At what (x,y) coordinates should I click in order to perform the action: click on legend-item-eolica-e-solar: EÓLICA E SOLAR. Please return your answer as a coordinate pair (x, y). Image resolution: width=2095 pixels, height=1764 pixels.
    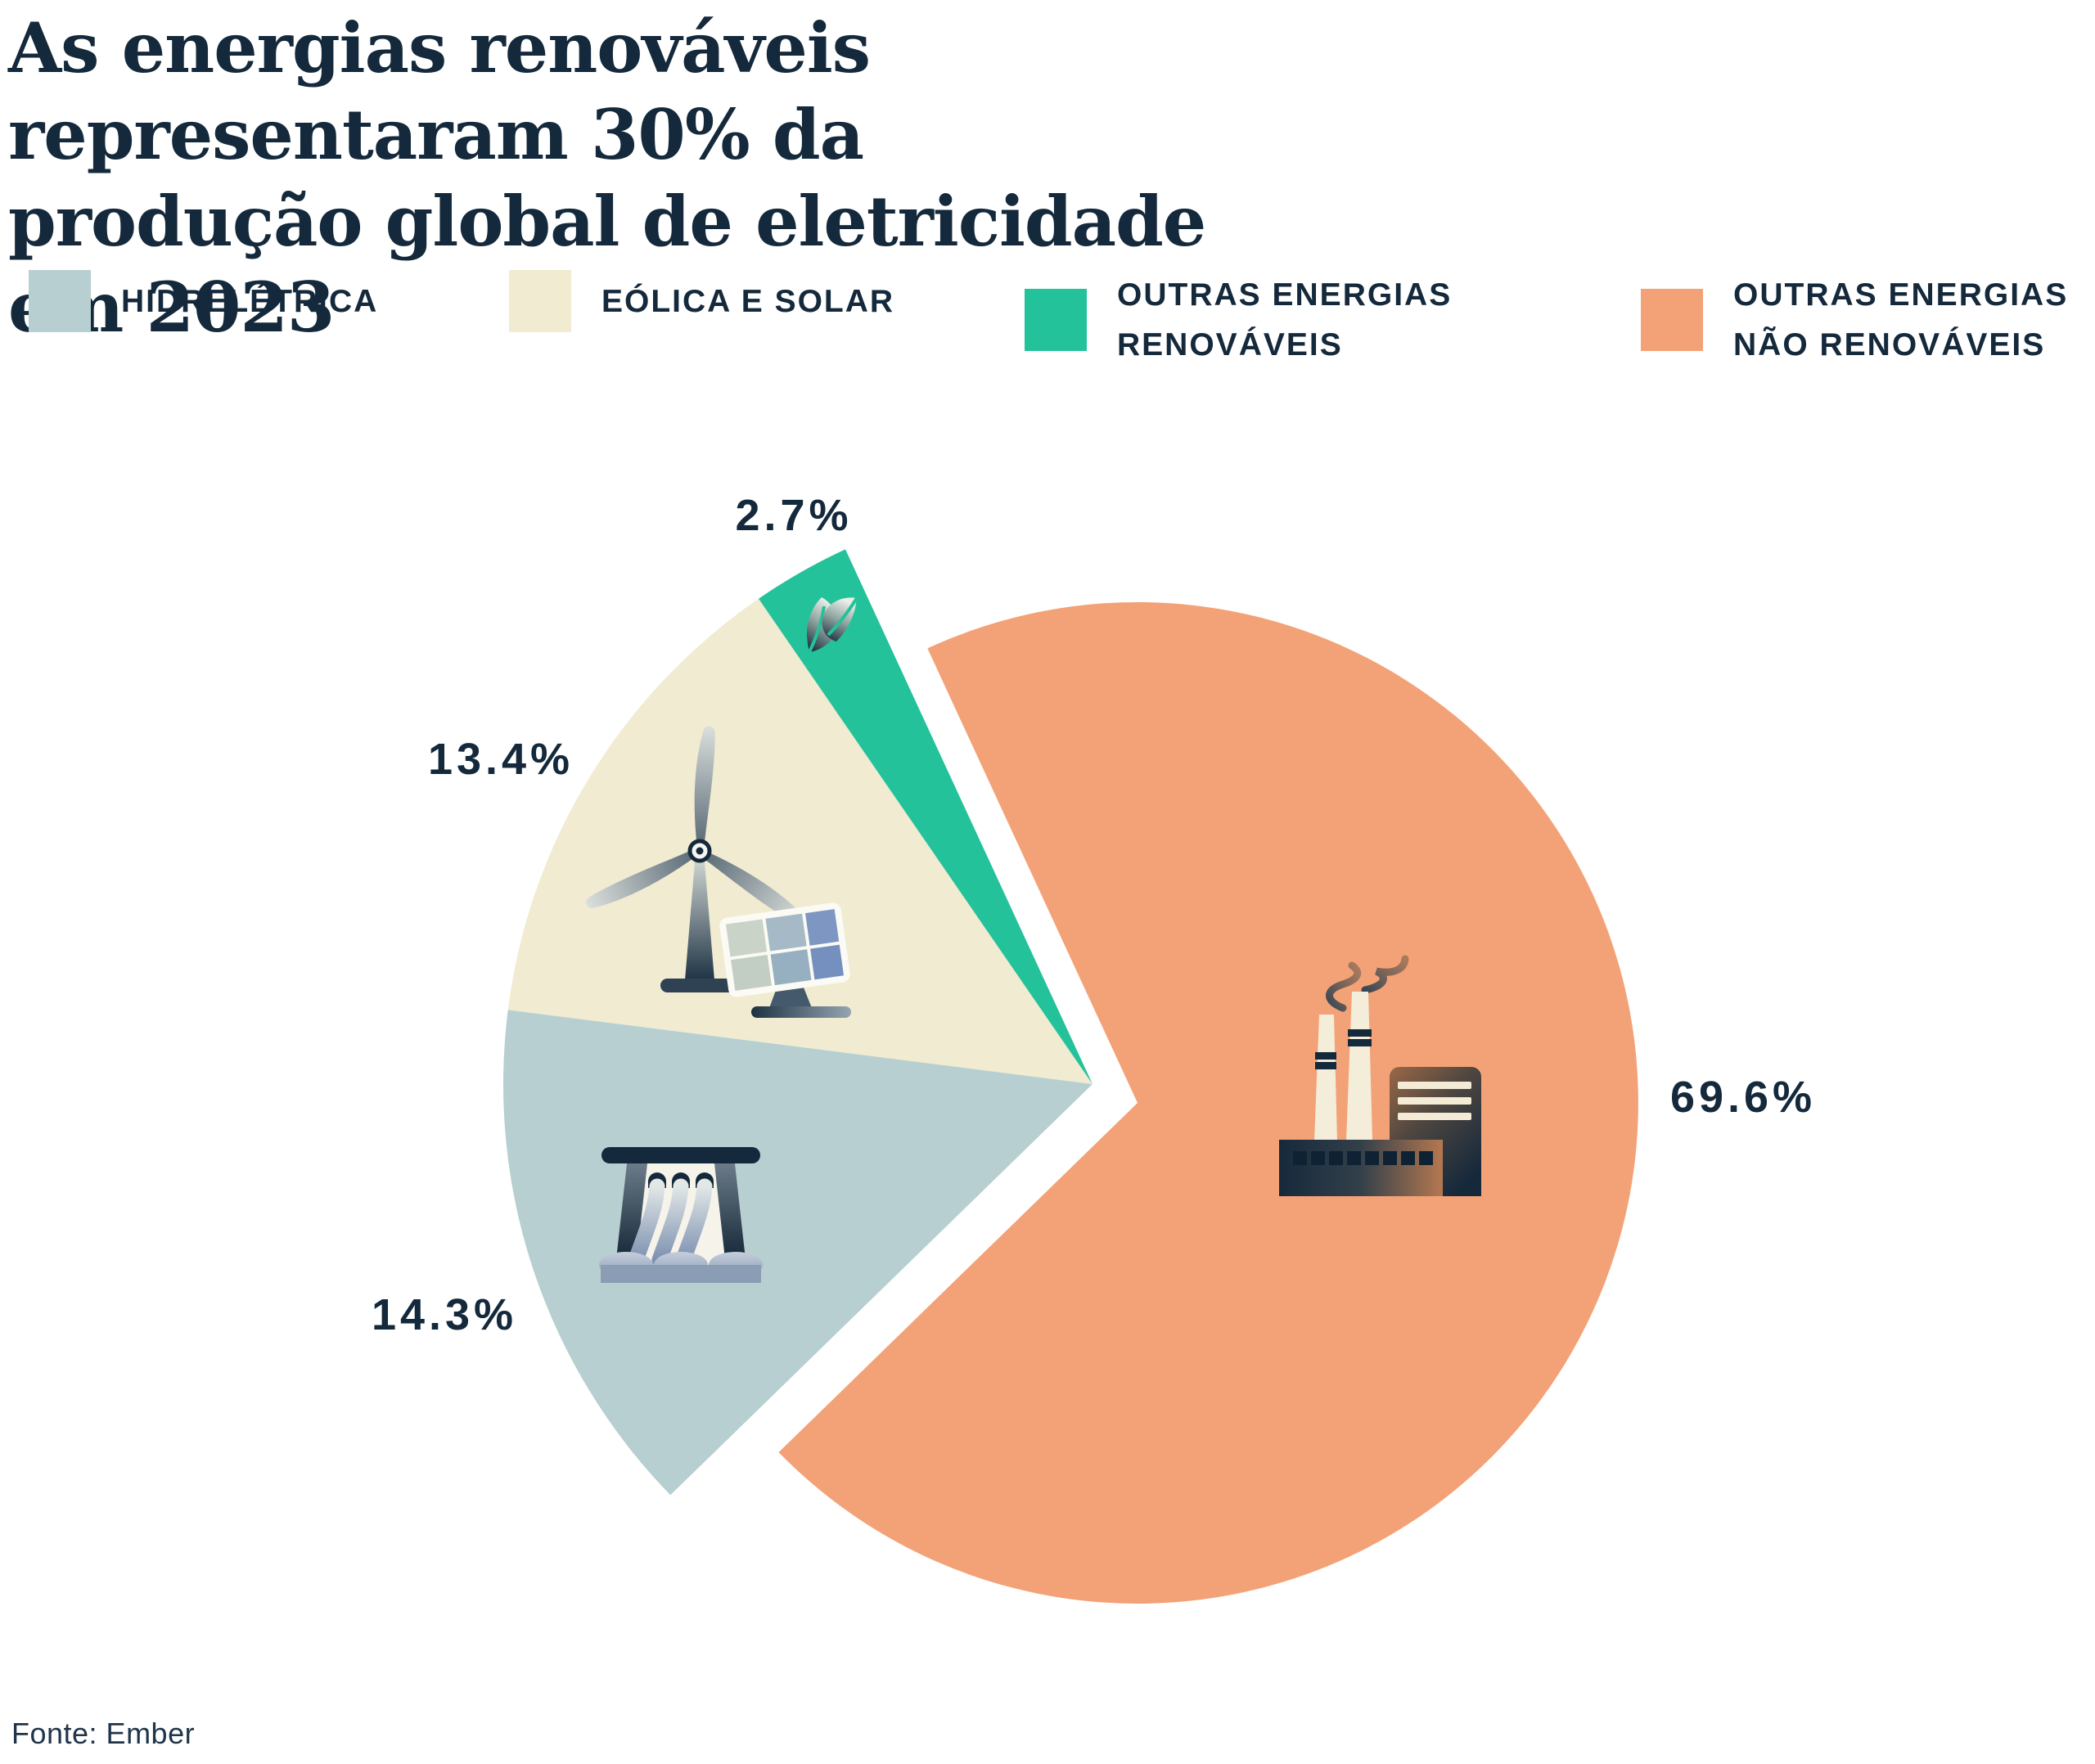
    Looking at the image, I should click on (702, 301).